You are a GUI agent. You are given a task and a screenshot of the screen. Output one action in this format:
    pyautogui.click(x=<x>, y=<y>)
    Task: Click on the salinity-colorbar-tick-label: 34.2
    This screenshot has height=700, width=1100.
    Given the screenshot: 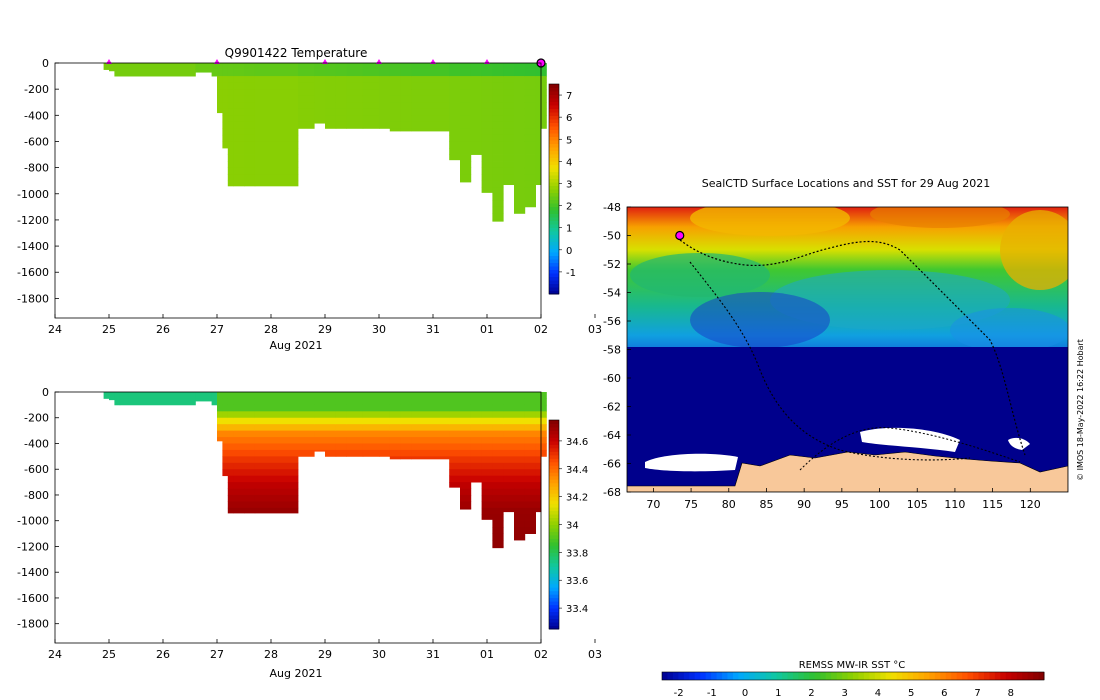 What is the action you would take?
    pyautogui.click(x=577, y=498)
    